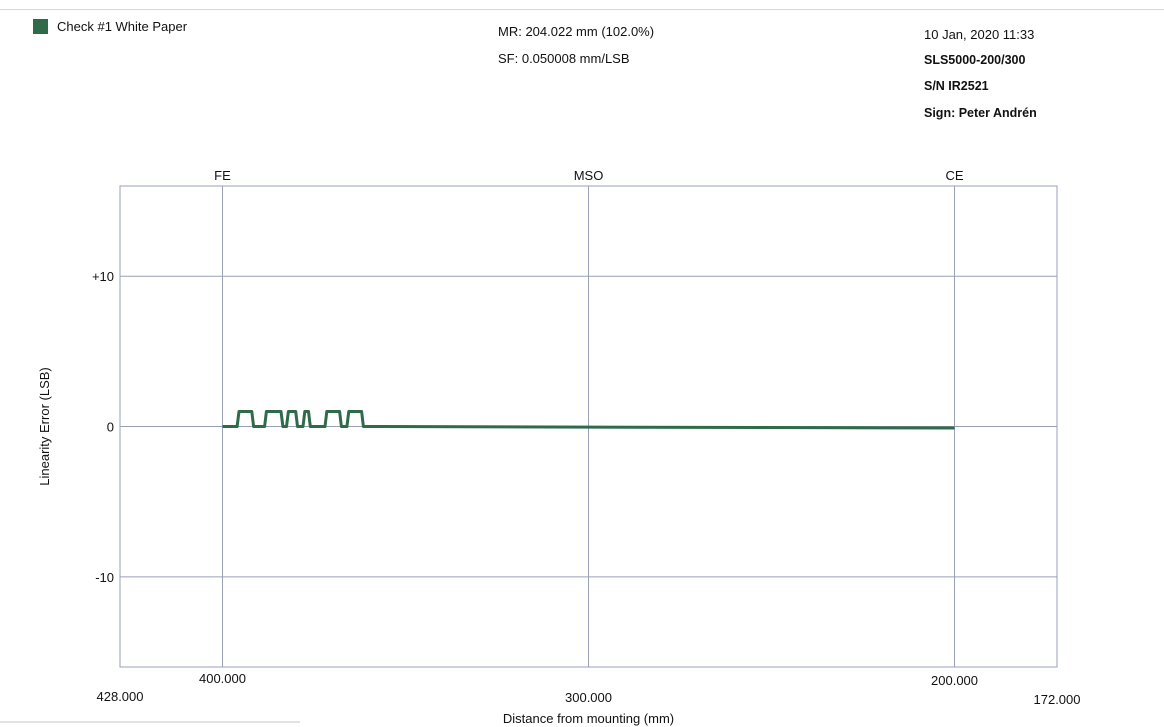  Describe the element at coordinates (222, 175) in the screenshot. I see `marker-label: FE` at that location.